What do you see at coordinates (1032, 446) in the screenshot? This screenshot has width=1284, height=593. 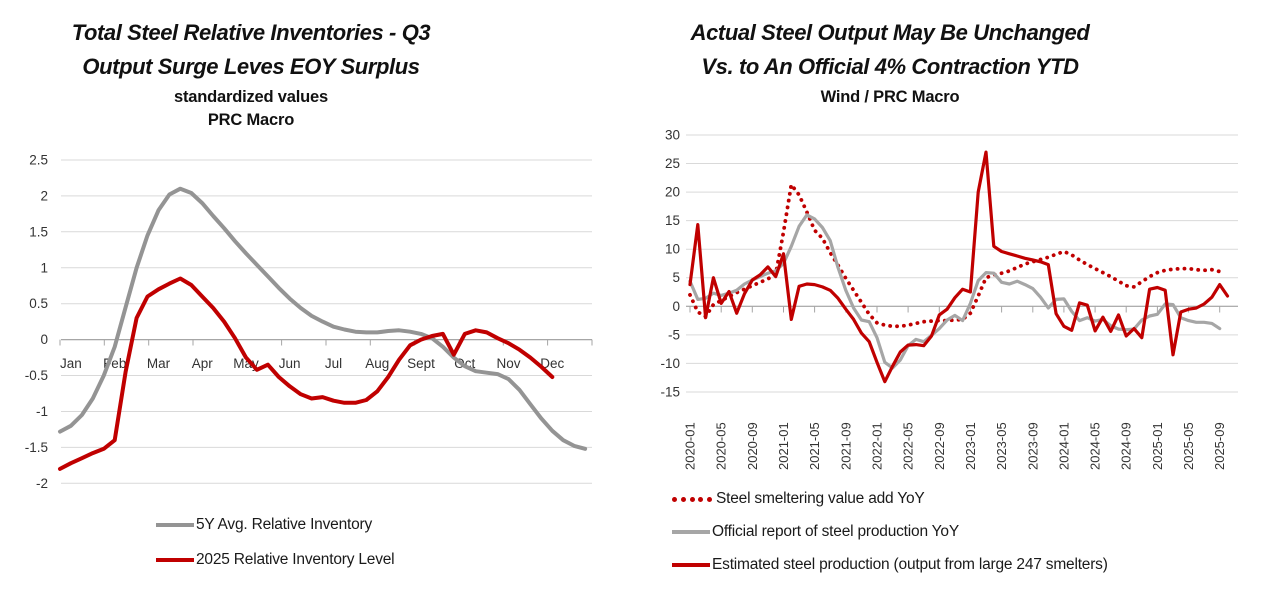 I see `right-chart-x-tick-label: 2023-09` at bounding box center [1032, 446].